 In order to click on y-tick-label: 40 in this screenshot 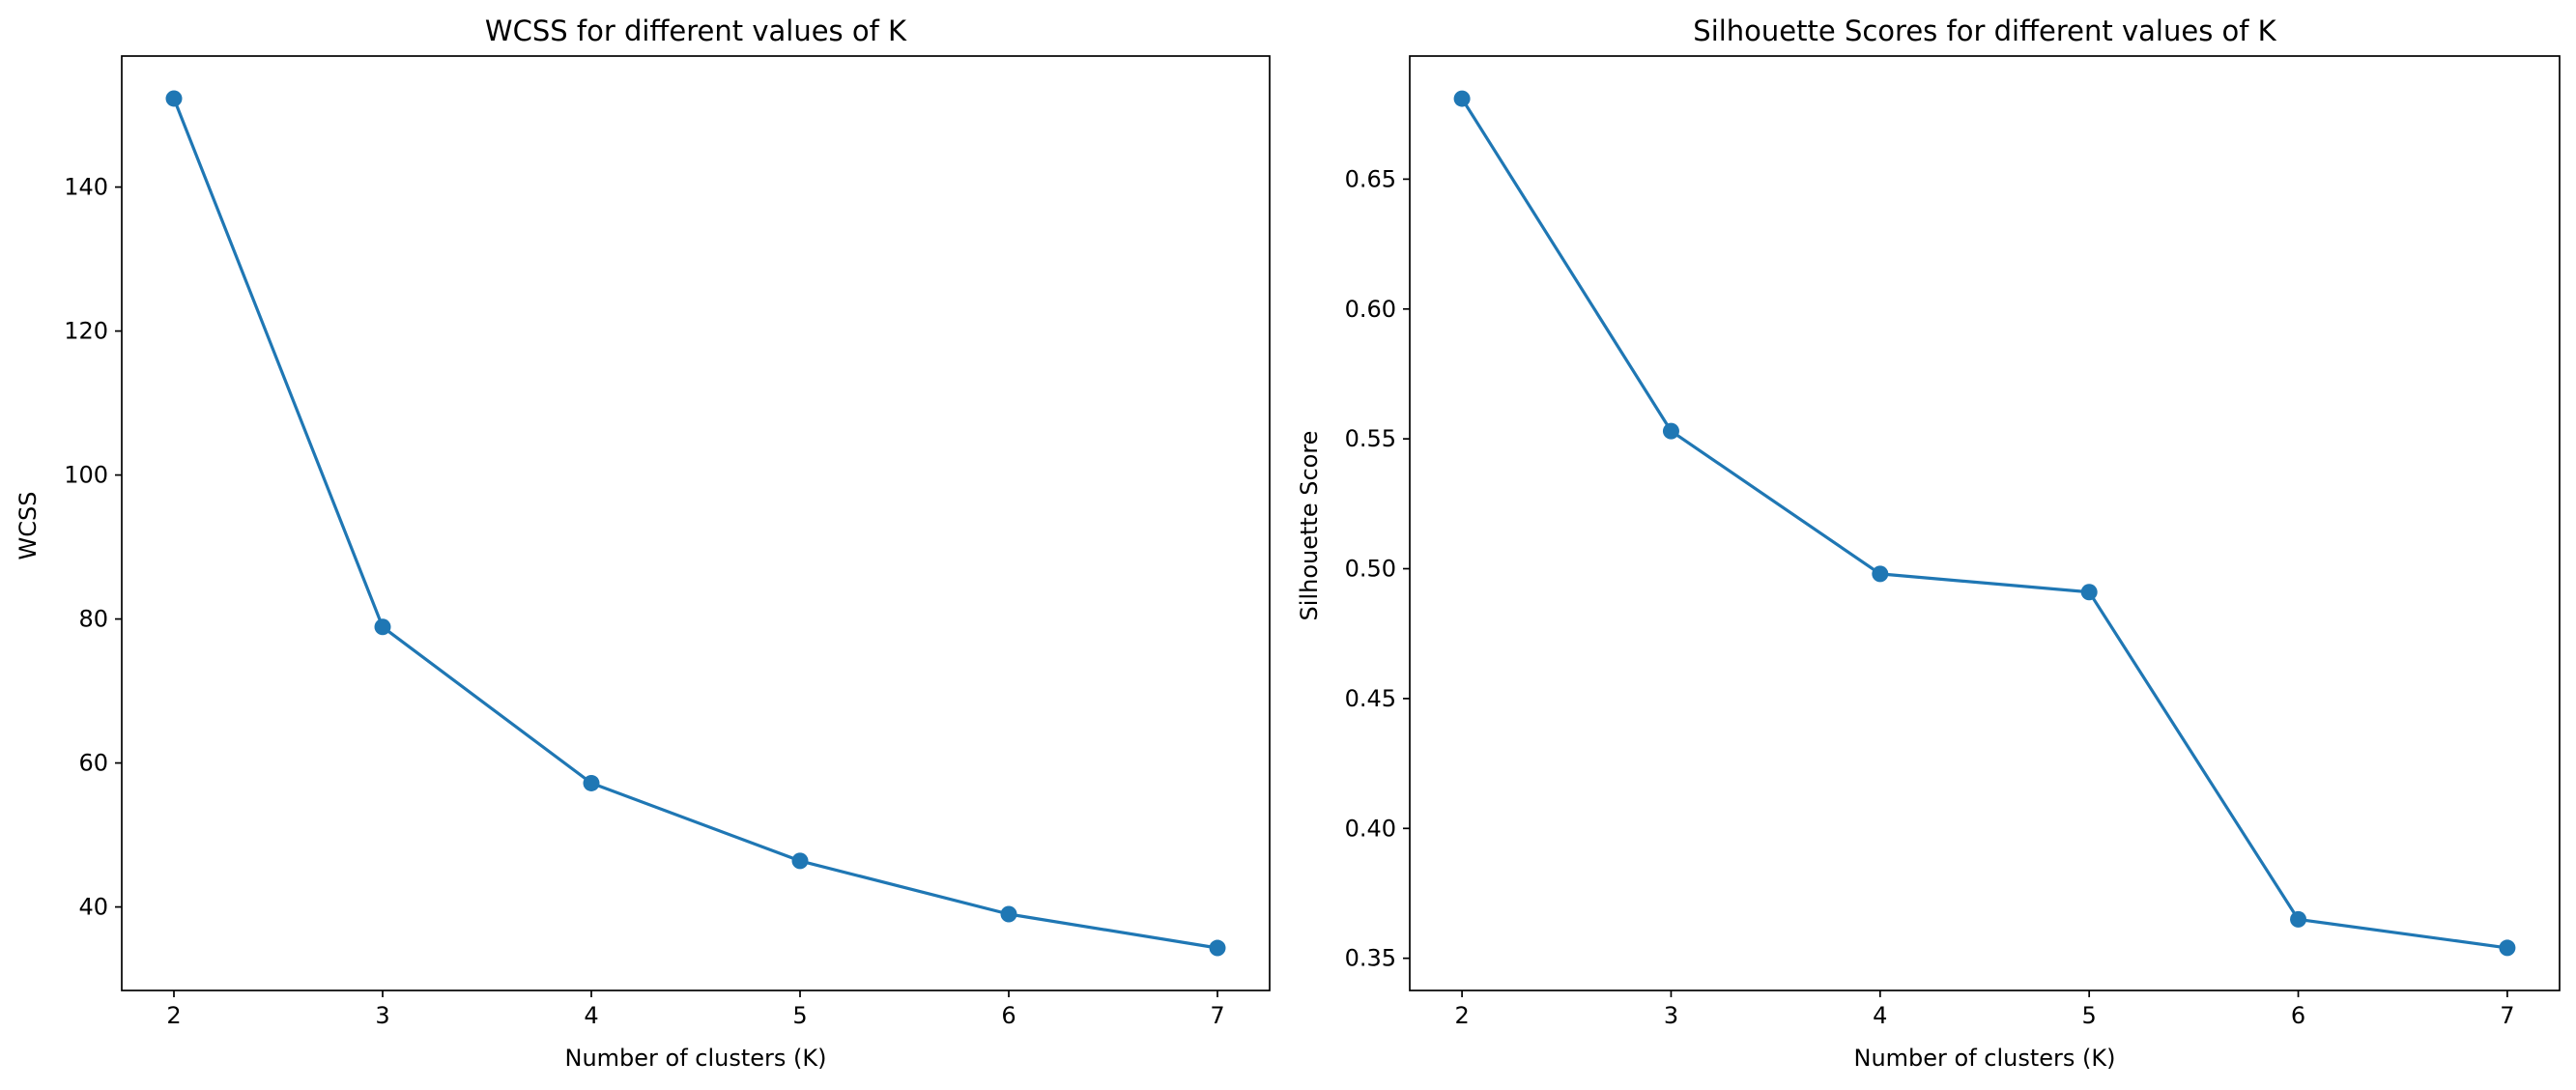, I will do `click(93, 908)`.